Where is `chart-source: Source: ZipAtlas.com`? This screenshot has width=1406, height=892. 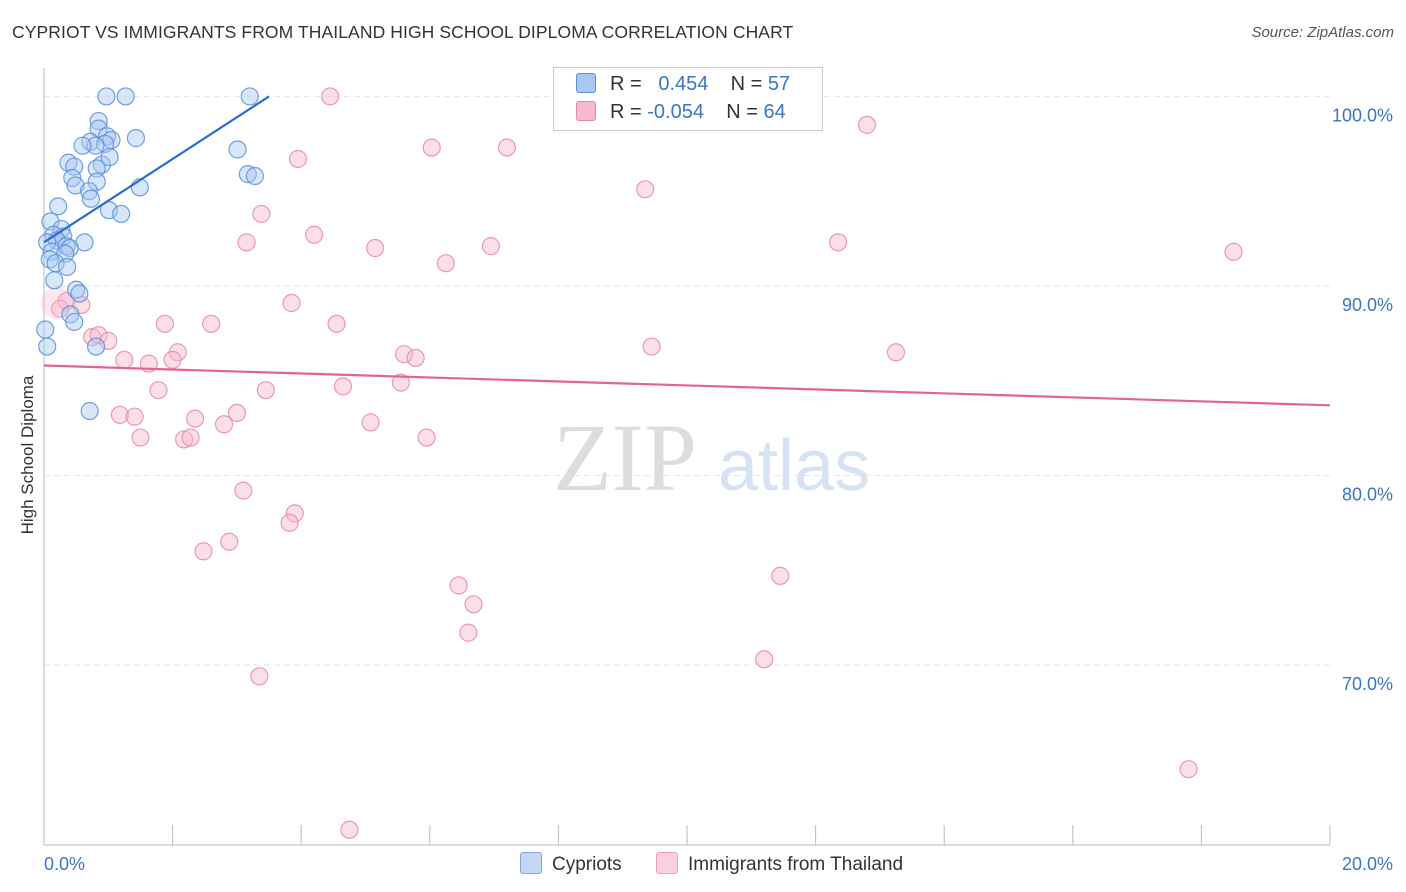
chart-source: Source: ZipAtlas.com is located at coordinates (1322, 32).